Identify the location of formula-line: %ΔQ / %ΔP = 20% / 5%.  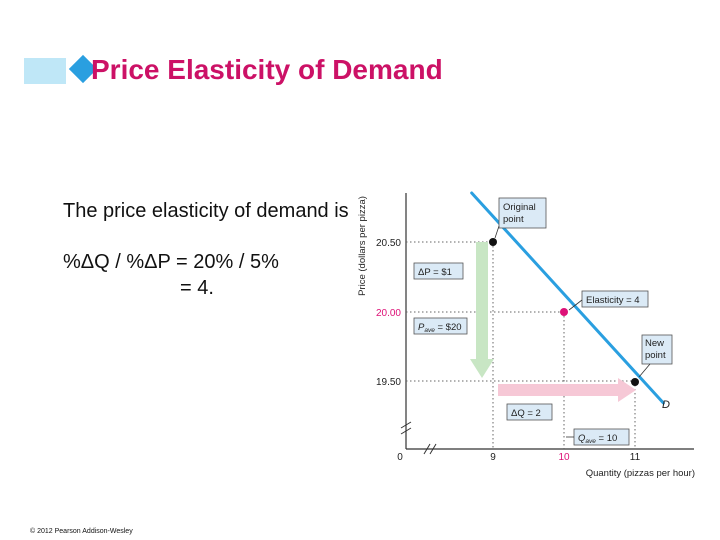
(171, 262).